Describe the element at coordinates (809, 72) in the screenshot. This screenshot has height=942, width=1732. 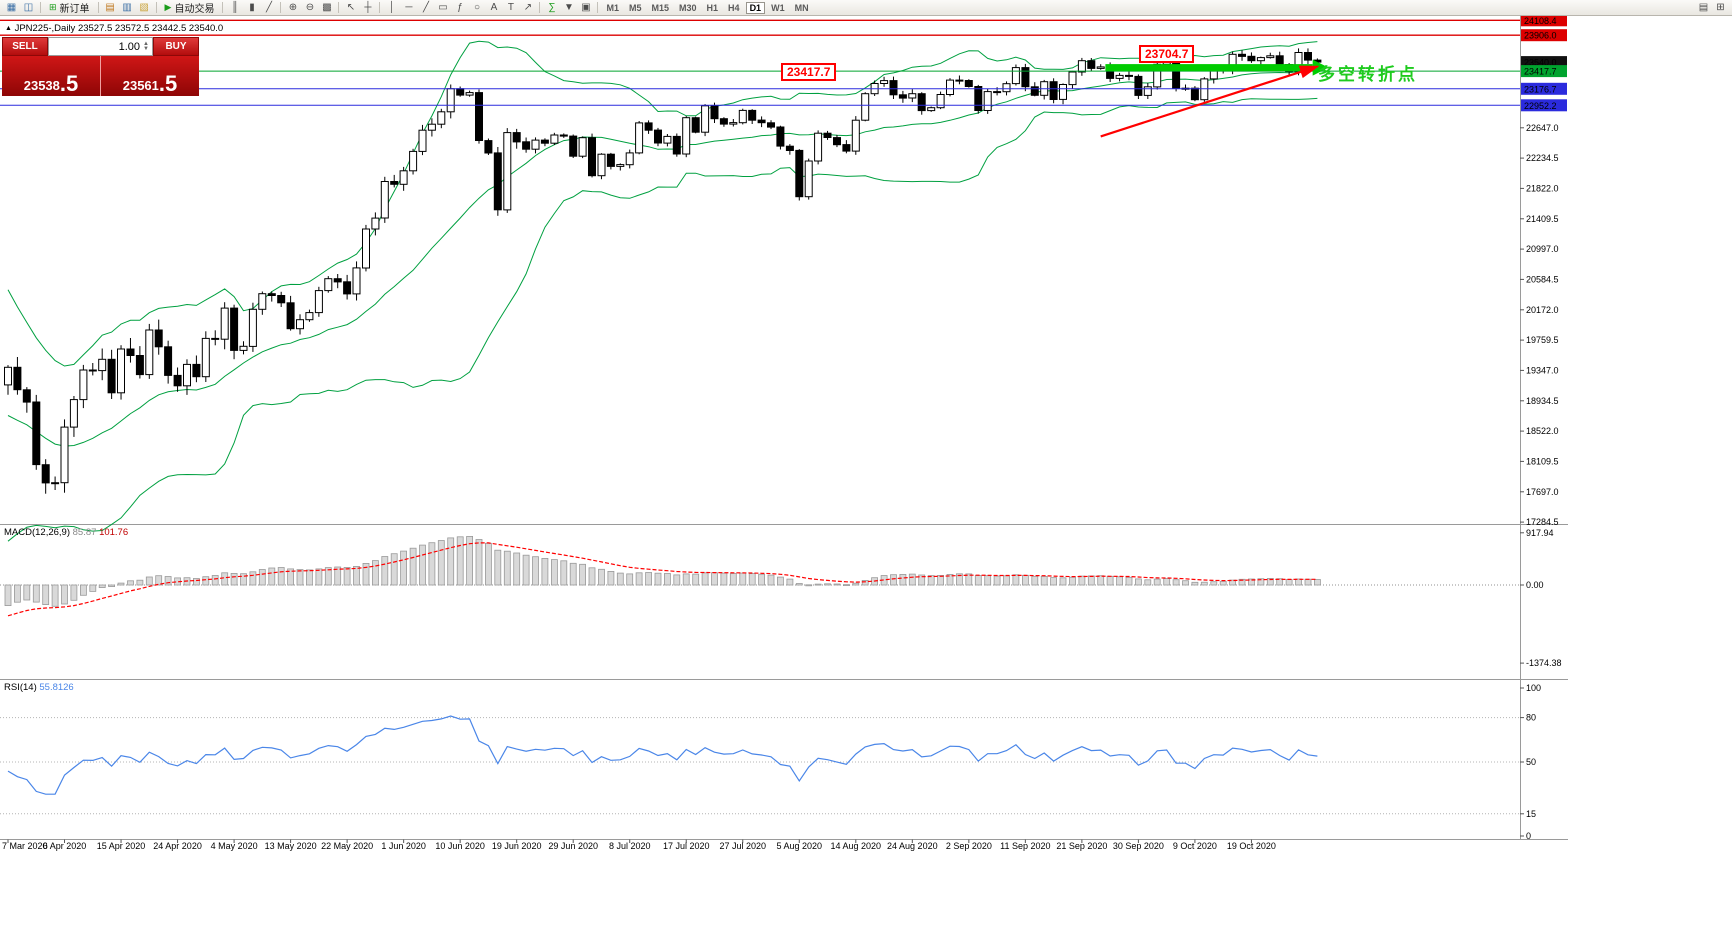
I see `price-level-annotation-1: 23417.7` at that location.